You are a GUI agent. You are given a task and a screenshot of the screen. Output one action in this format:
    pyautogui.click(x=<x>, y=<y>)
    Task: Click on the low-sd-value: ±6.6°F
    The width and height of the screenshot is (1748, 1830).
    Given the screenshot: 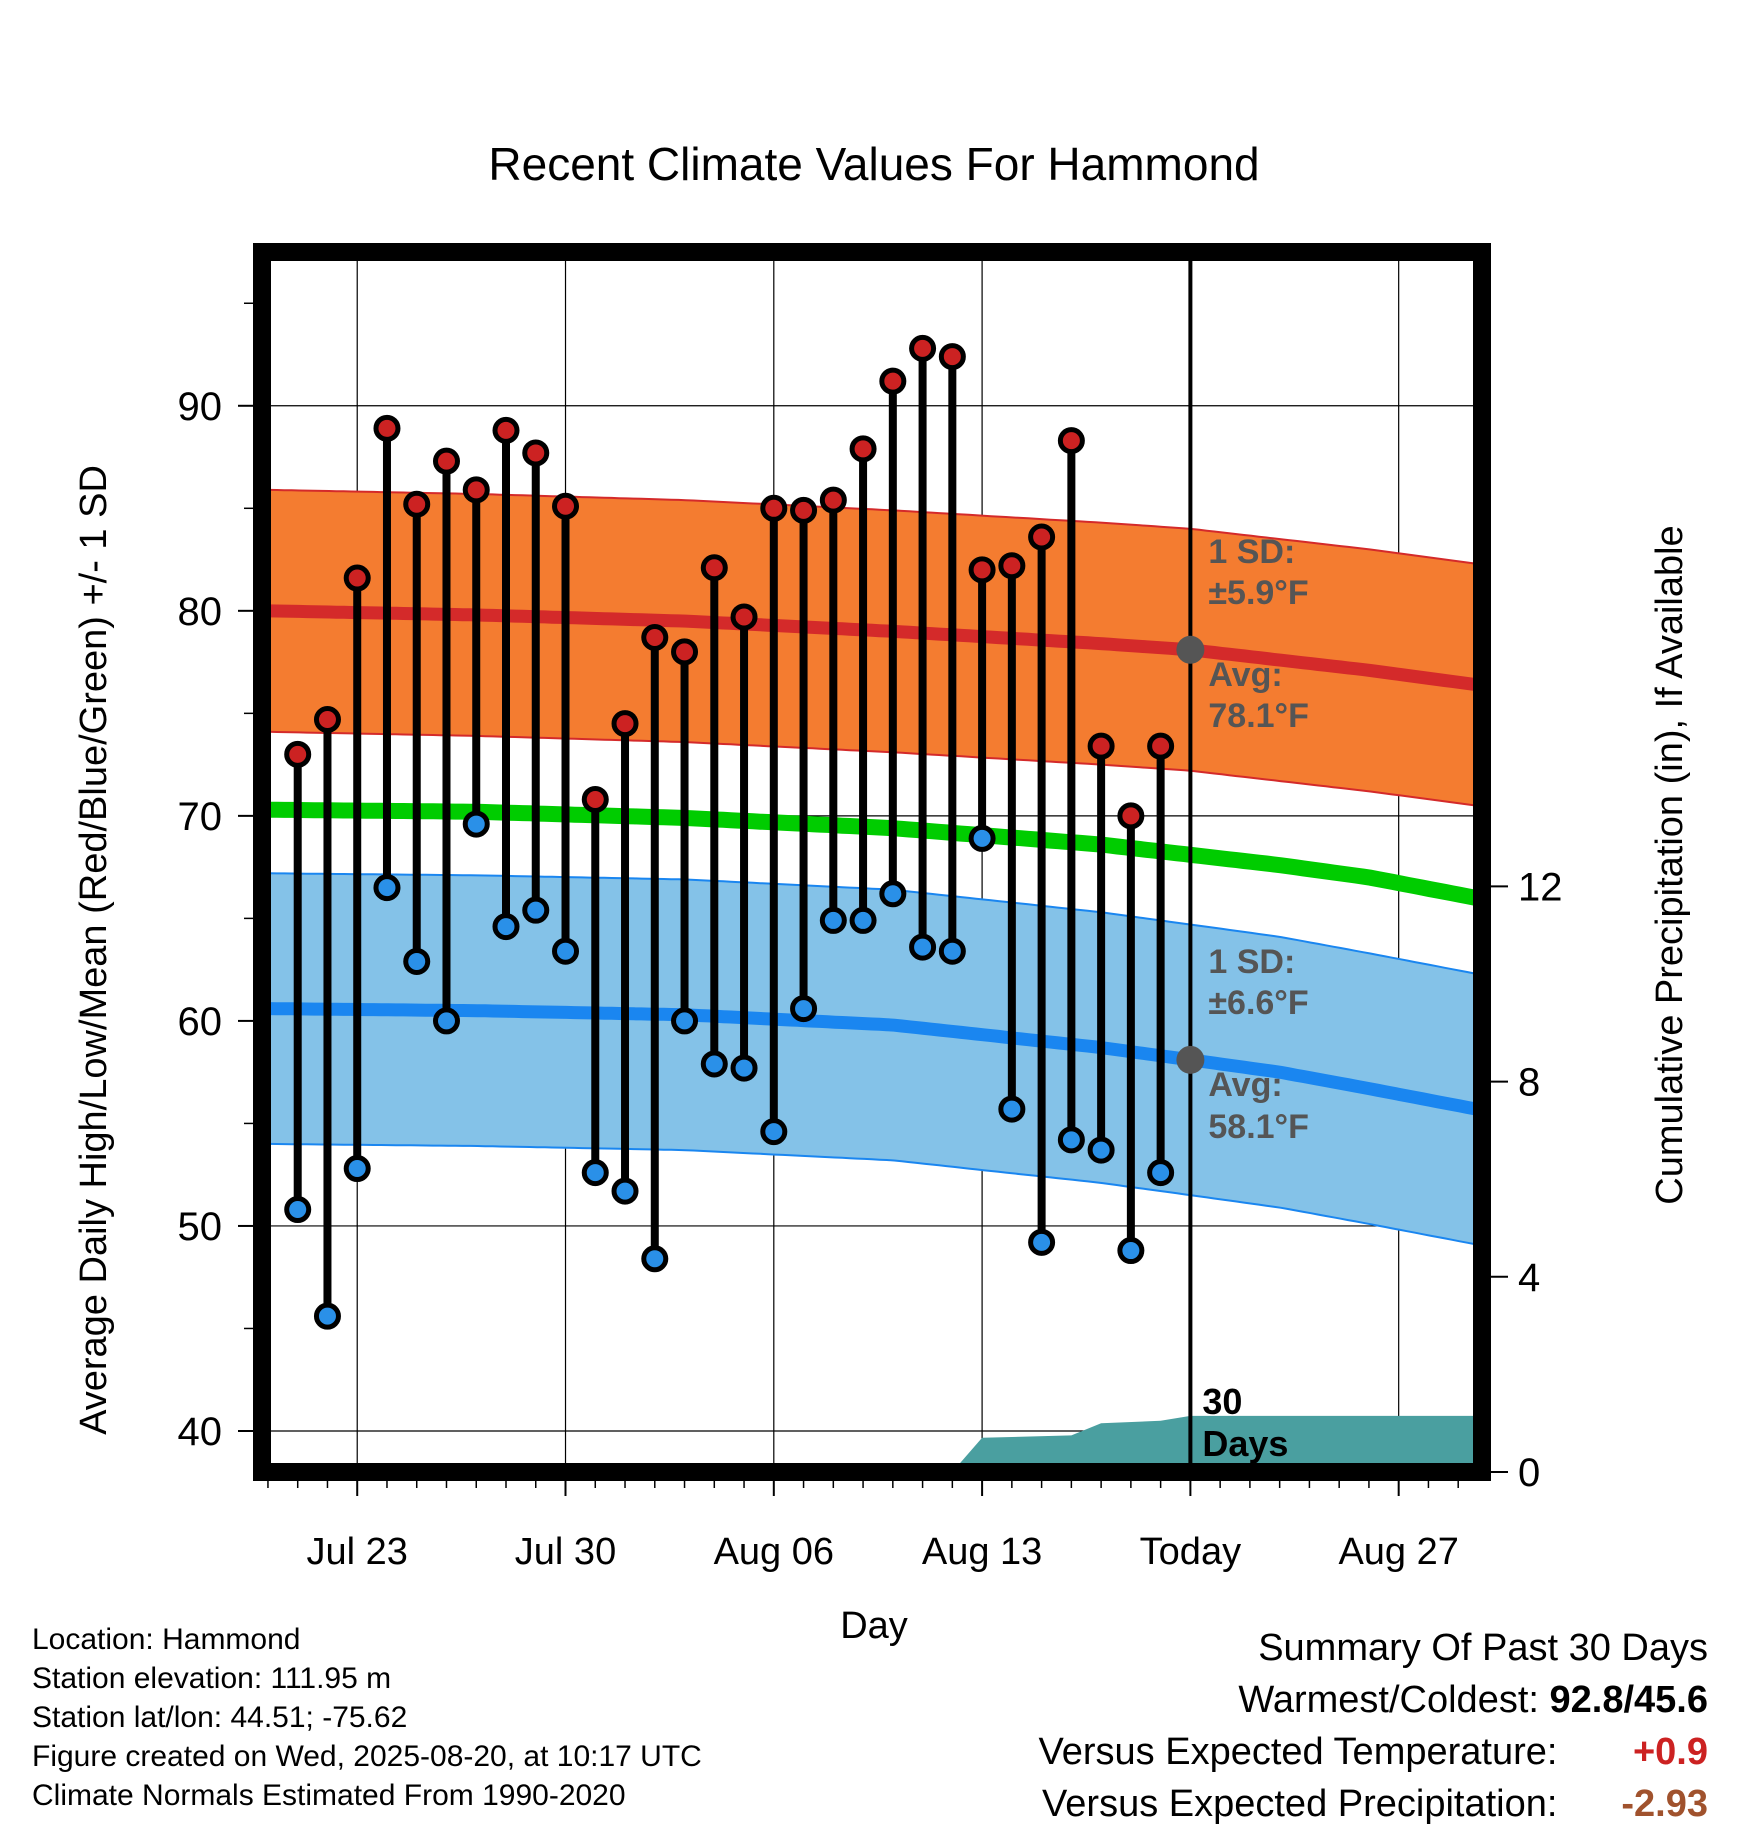 What is the action you would take?
    pyautogui.click(x=1258, y=1003)
    